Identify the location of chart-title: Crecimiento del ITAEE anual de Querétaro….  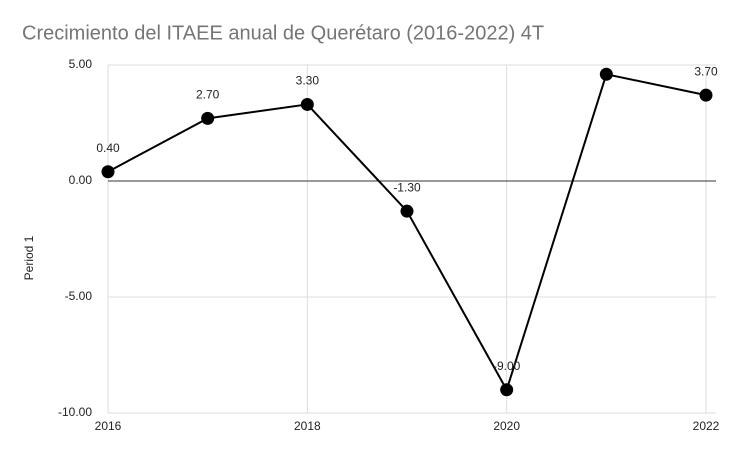
(283, 33).